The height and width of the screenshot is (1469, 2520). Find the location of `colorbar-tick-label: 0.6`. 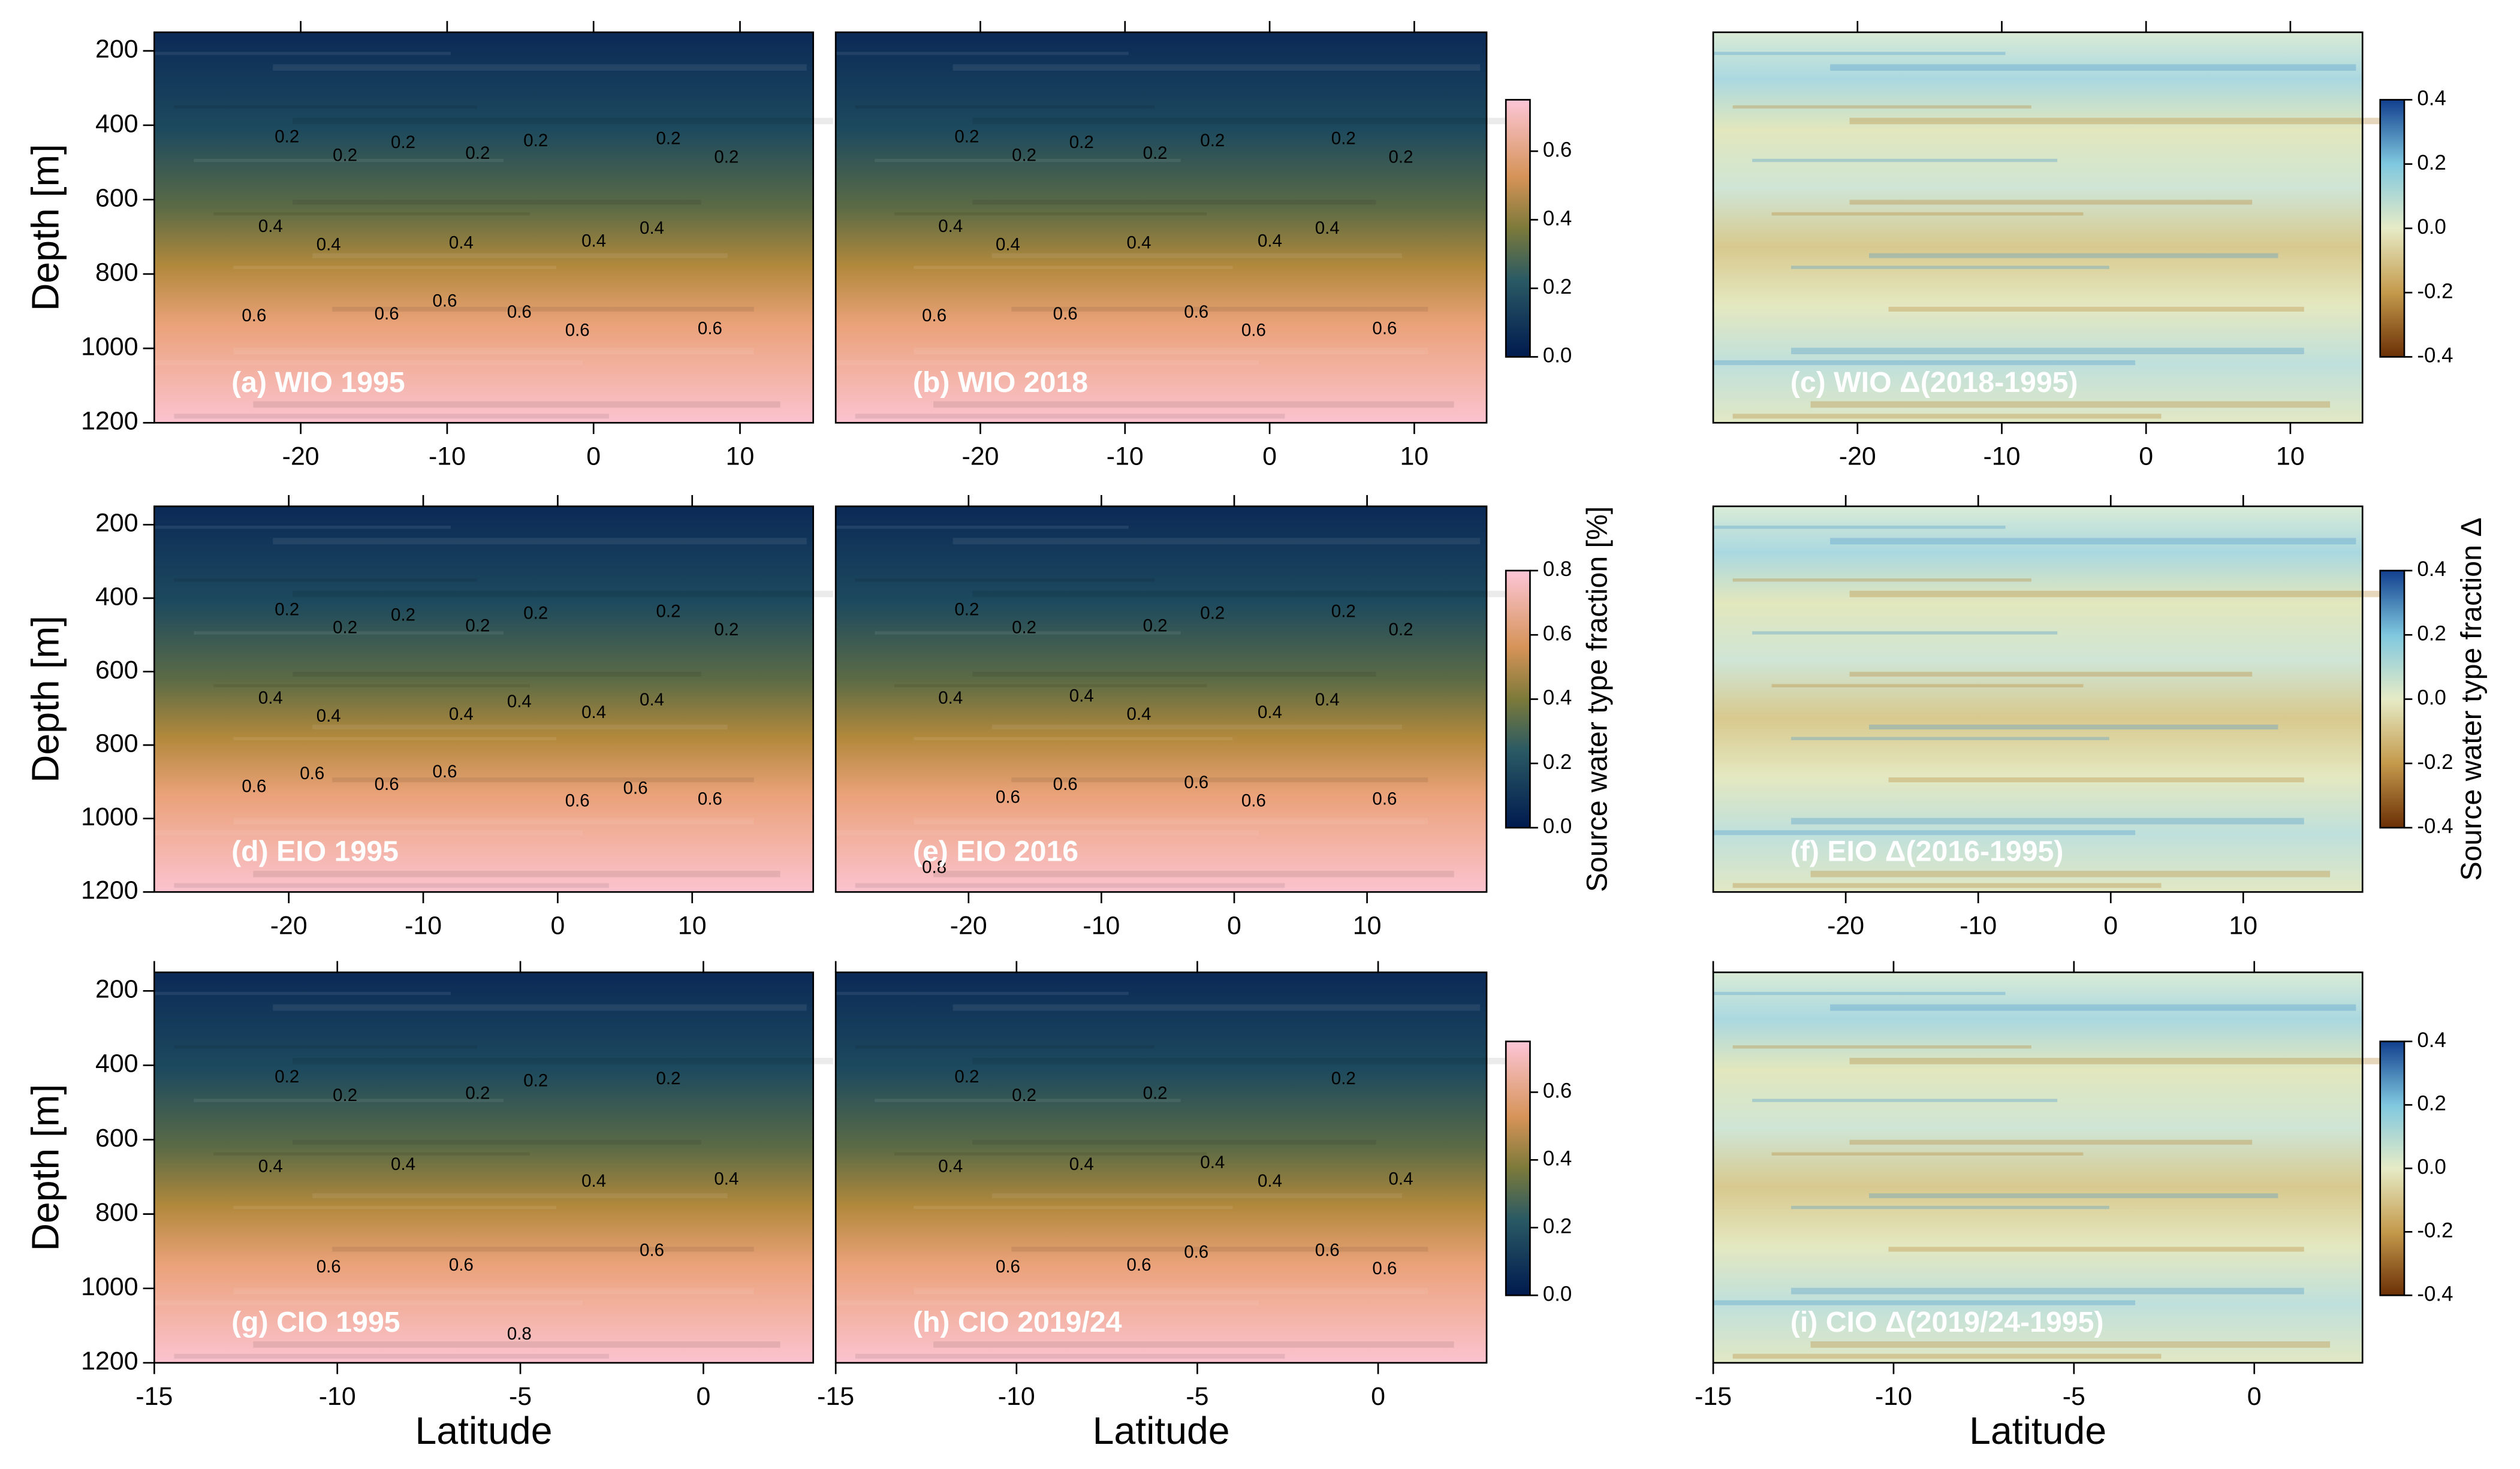

colorbar-tick-label: 0.6 is located at coordinates (1557, 149).